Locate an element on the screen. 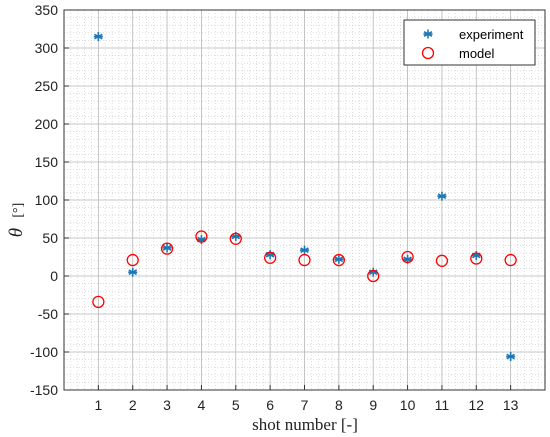 This screenshot has height=437, width=550. y-axis-label-unit: [°] is located at coordinates (18, 210).